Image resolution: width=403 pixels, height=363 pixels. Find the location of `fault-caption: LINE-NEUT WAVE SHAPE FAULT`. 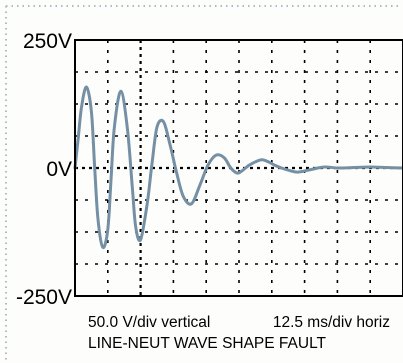

fault-caption: LINE-NEUT WAVE SHAPE FAULT is located at coordinates (207, 343).